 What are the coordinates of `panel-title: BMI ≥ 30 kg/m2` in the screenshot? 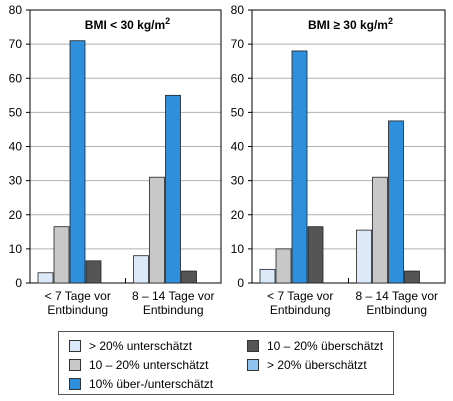 It's located at (350, 24).